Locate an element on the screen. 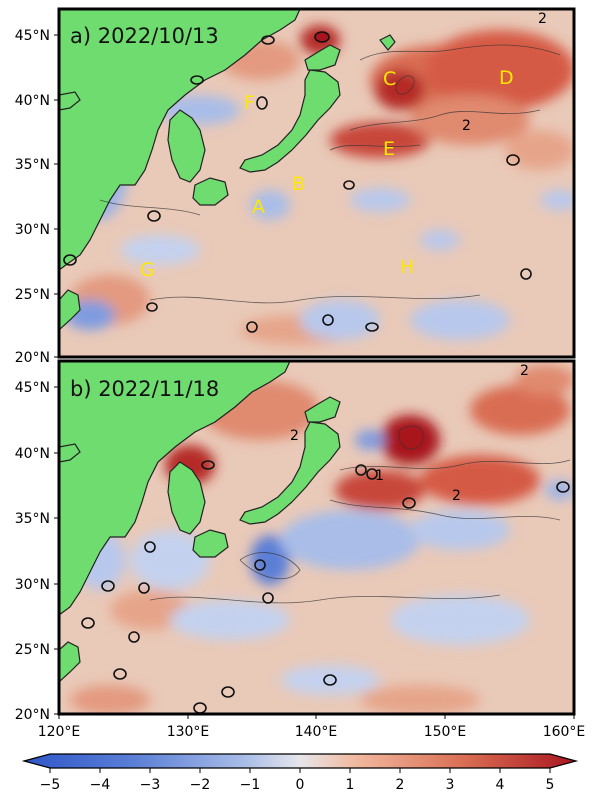 This screenshot has height=795, width=600. lon-tick-label: 150°E is located at coordinates (445, 732).